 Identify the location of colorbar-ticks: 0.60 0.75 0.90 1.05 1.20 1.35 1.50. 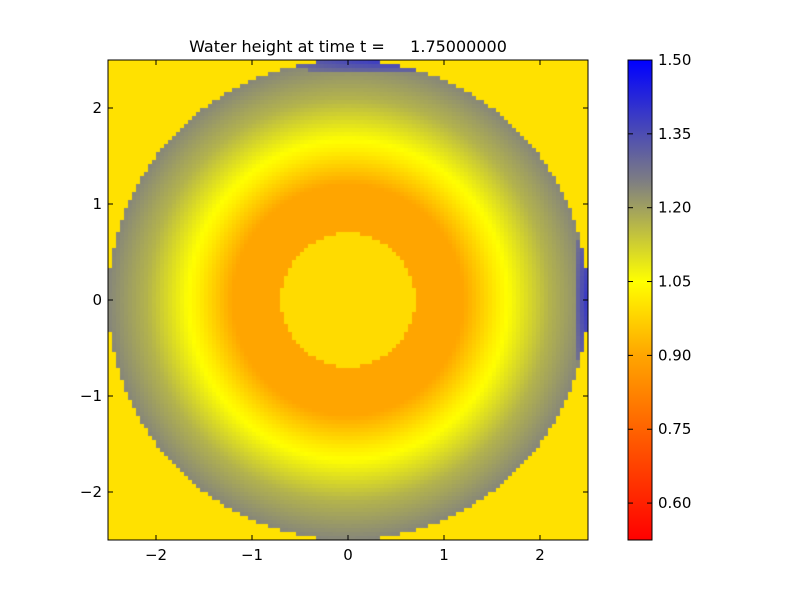
(659, 281).